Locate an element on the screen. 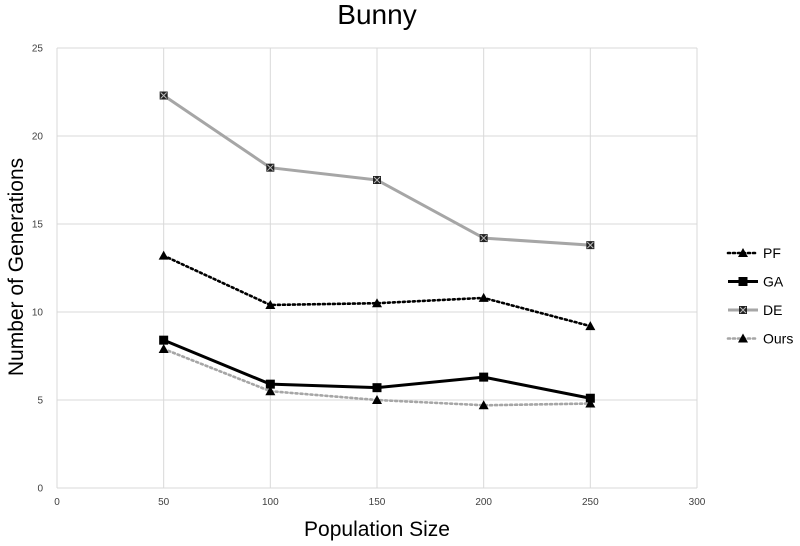  series-pf is located at coordinates (377, 290).